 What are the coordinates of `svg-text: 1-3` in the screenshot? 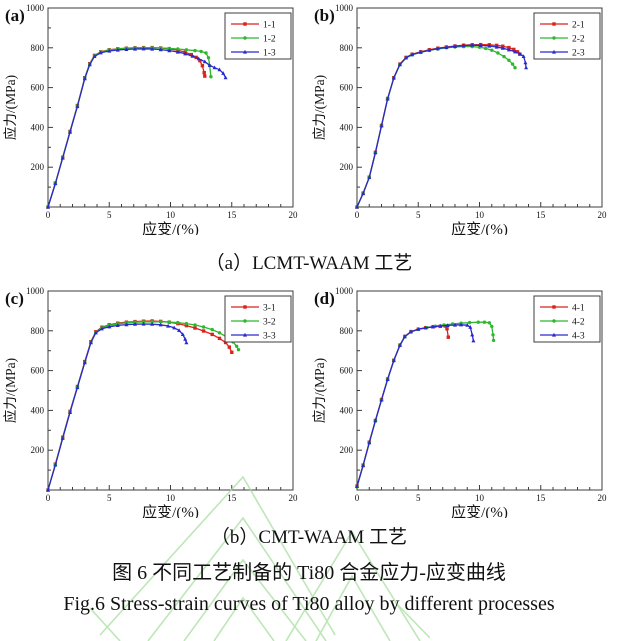 It's located at (269, 54).